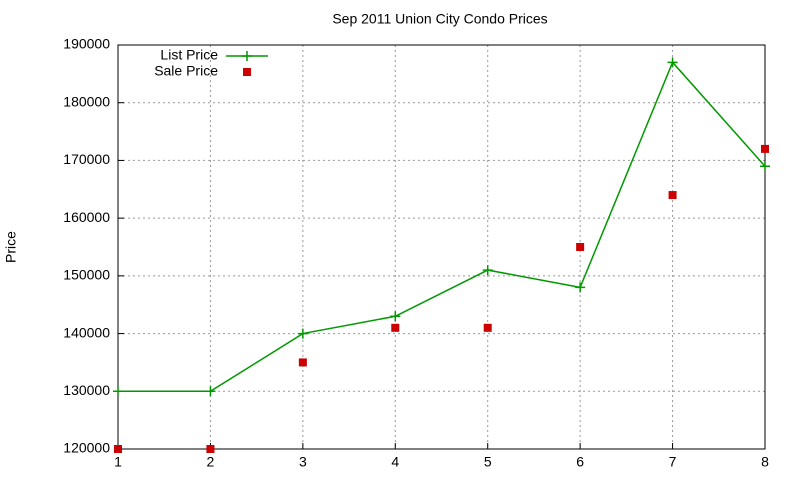 This screenshot has width=800, height=485. I want to click on x-tick-label: 1, so click(118, 462).